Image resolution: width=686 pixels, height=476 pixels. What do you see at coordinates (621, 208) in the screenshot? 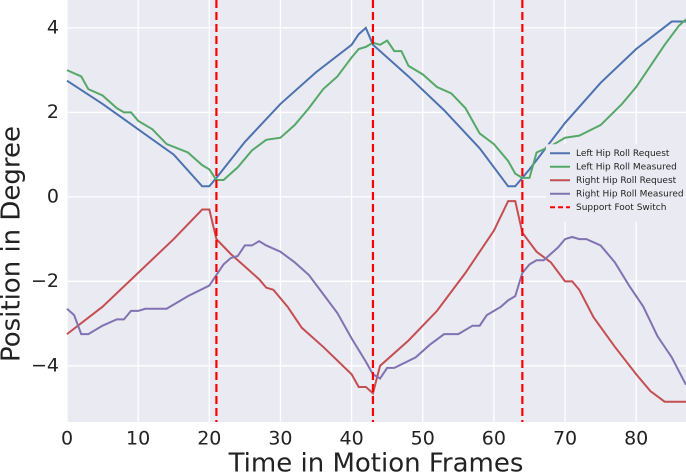
I see `legend-label: Support Foot Switch` at bounding box center [621, 208].